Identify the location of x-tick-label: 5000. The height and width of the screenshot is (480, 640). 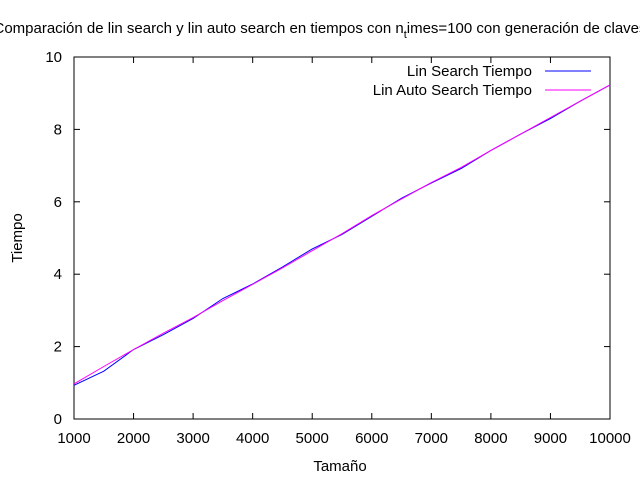
(312, 438).